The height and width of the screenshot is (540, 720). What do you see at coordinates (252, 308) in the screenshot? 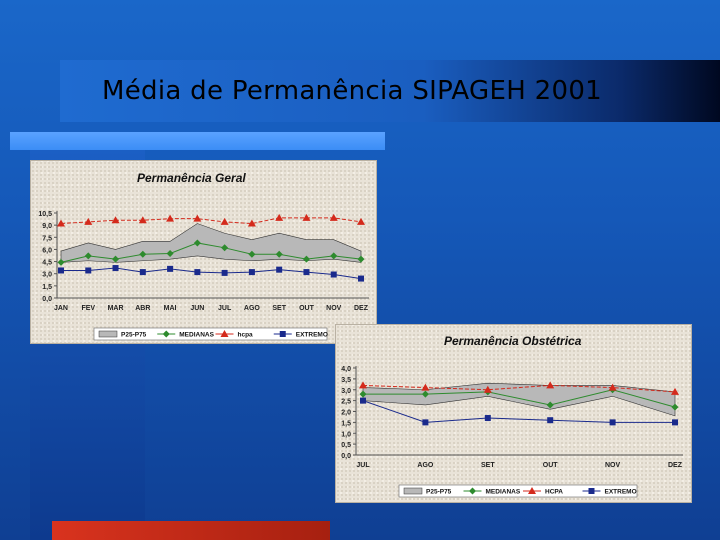
I see `geral-x-tick-label: AGO` at bounding box center [252, 308].